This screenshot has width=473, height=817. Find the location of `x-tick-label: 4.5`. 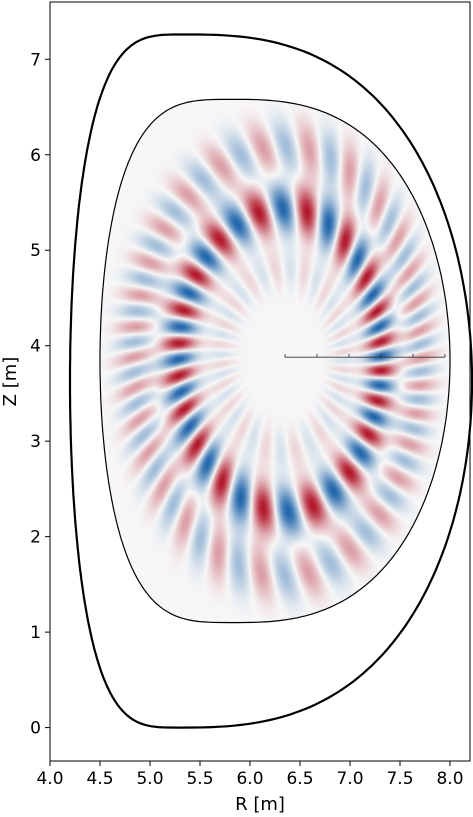

x-tick-label: 4.5 is located at coordinates (99, 779).